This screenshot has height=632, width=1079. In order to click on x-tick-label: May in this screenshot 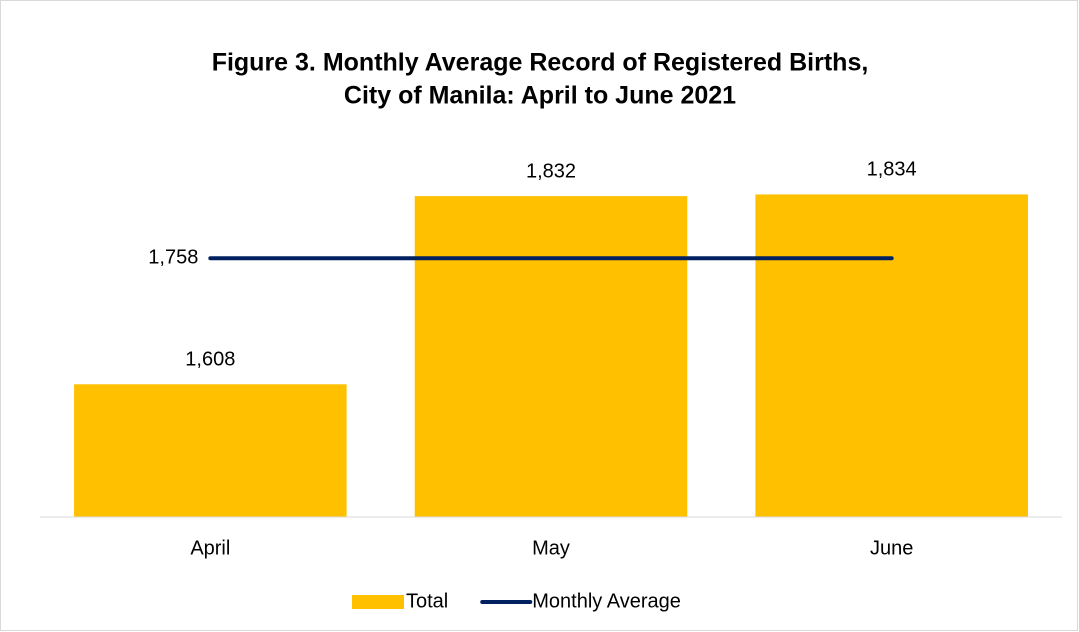, I will do `click(551, 548)`.